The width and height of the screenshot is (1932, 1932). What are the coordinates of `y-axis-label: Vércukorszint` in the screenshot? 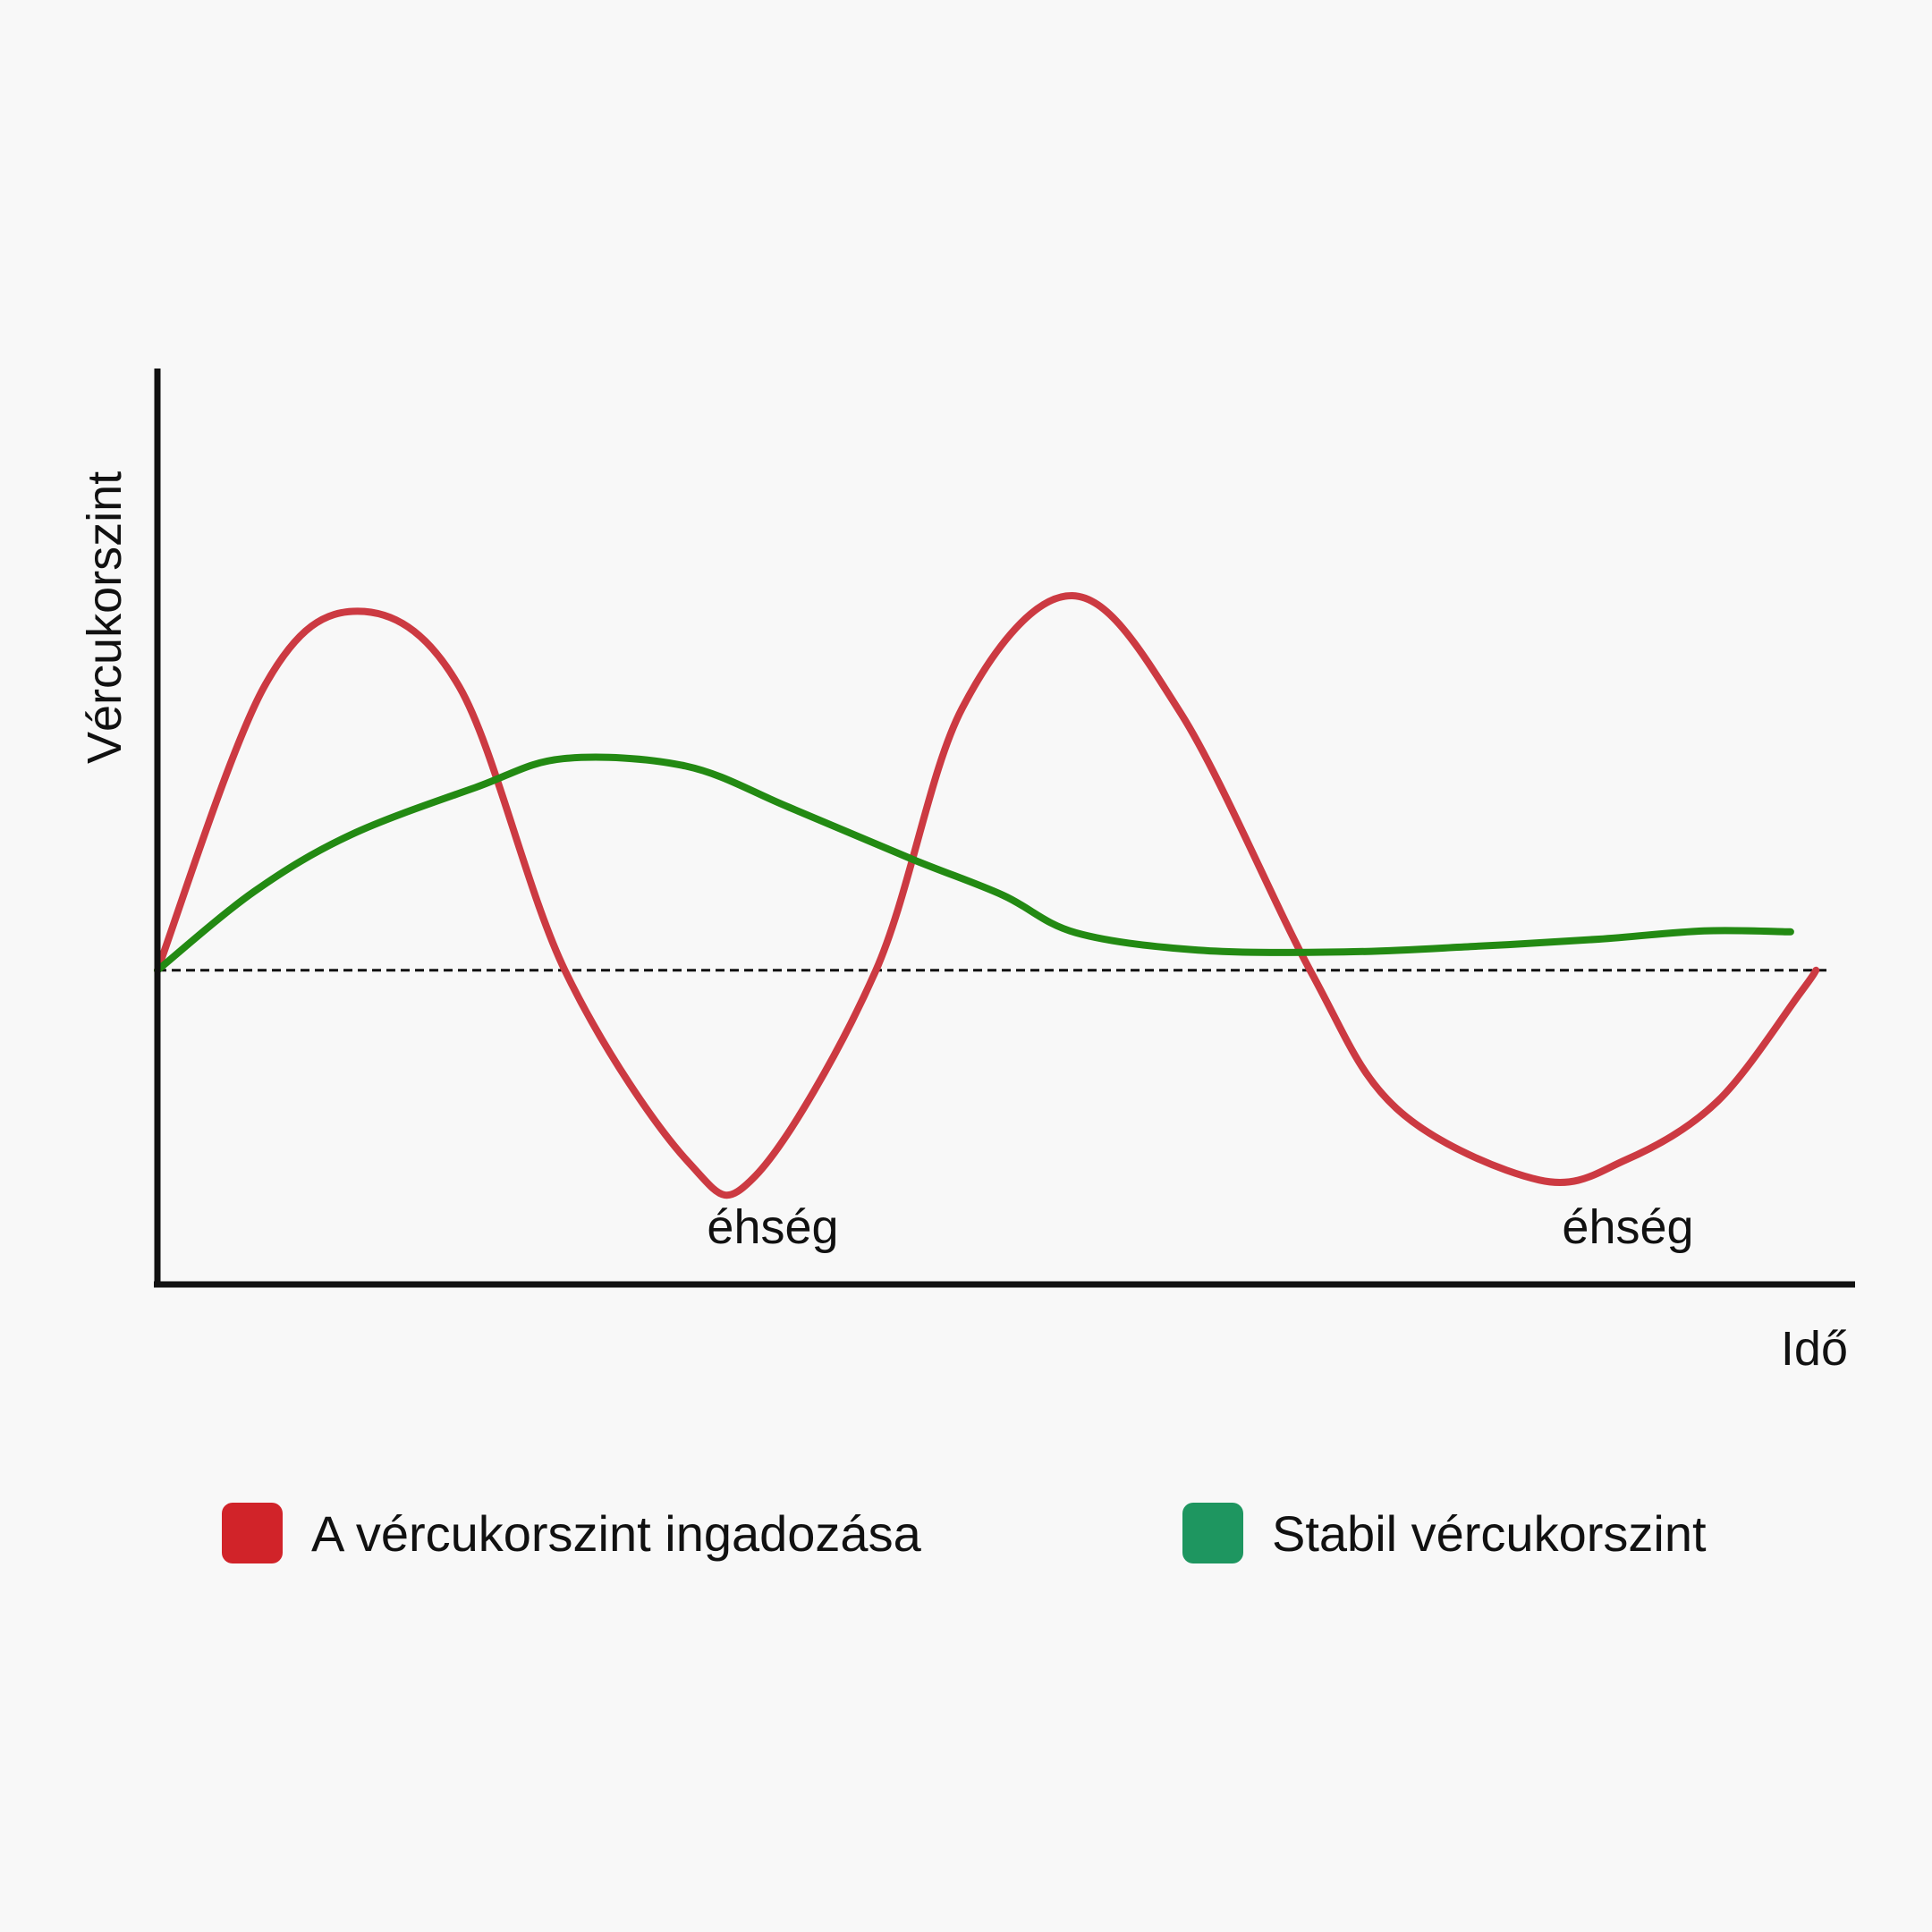 It's located at (104, 617).